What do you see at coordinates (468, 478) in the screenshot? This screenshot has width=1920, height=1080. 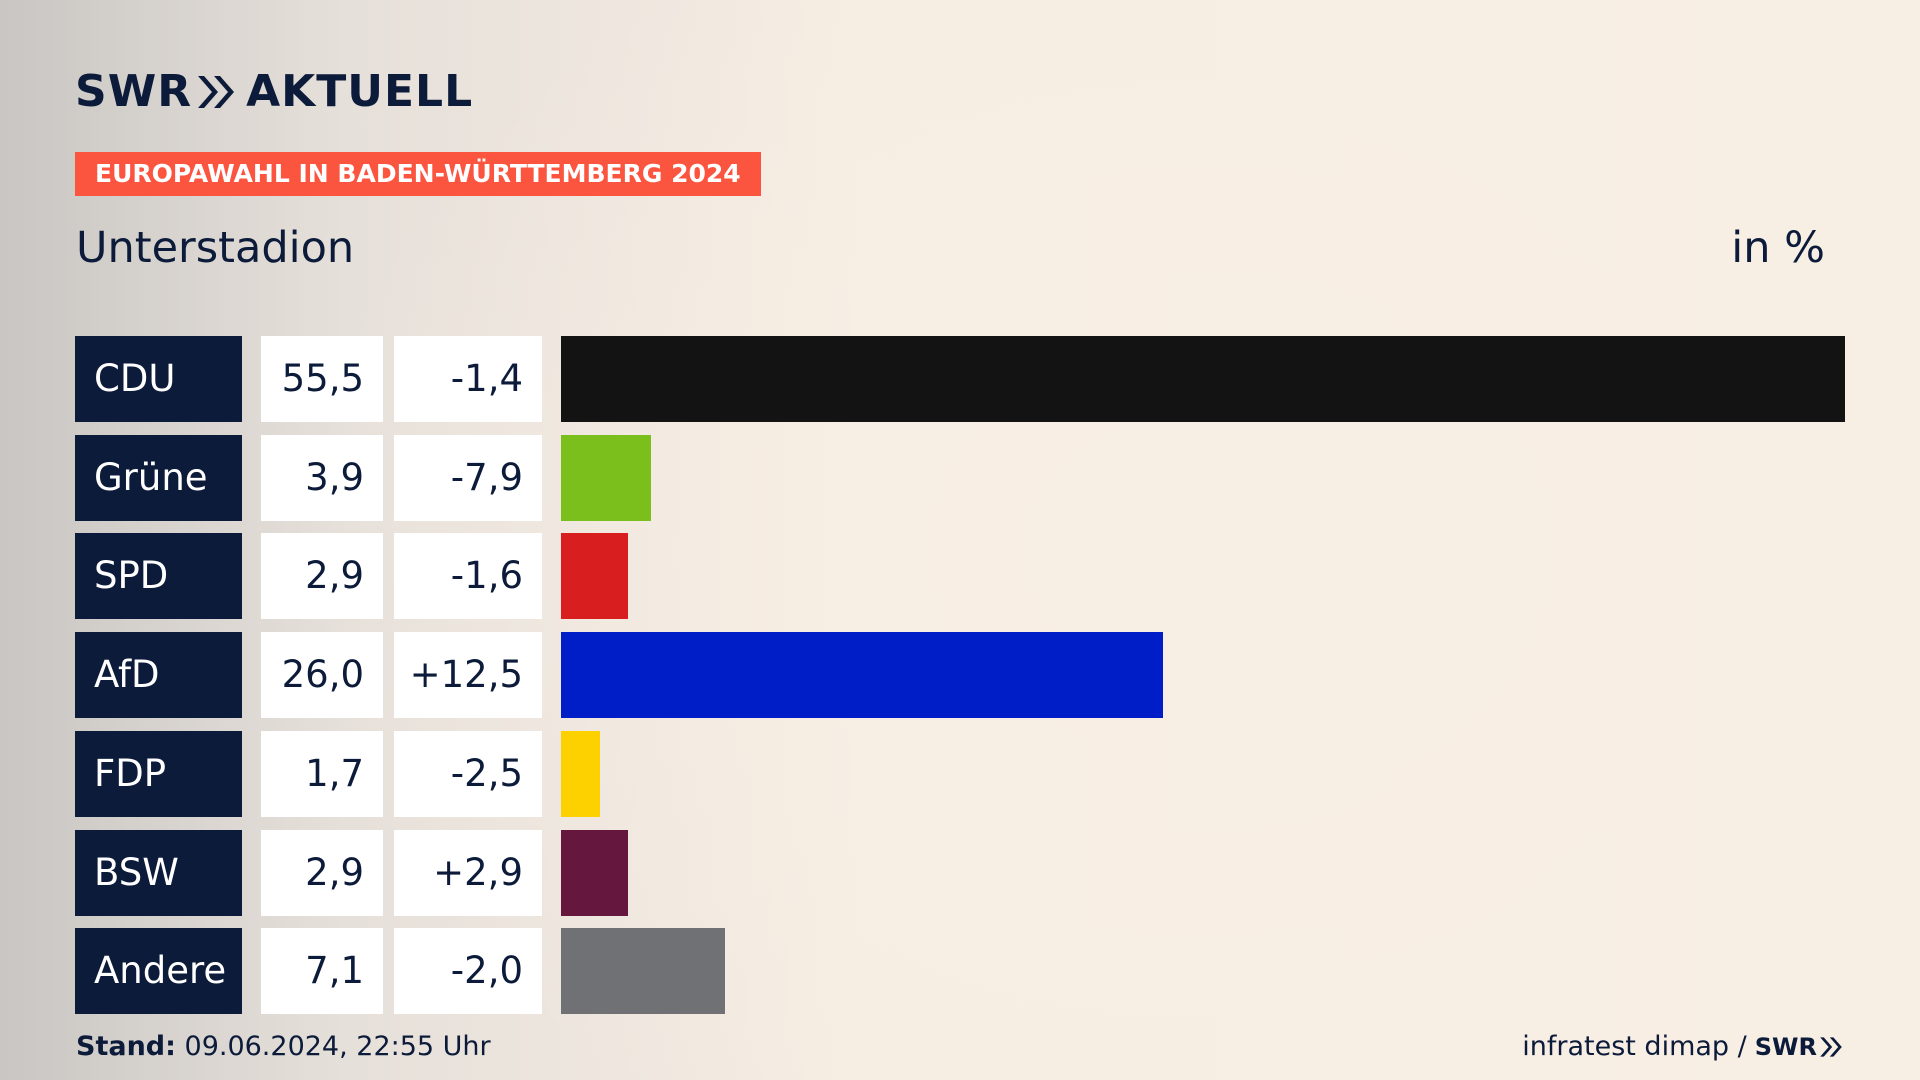 I see `vote-change-value: -7,9` at bounding box center [468, 478].